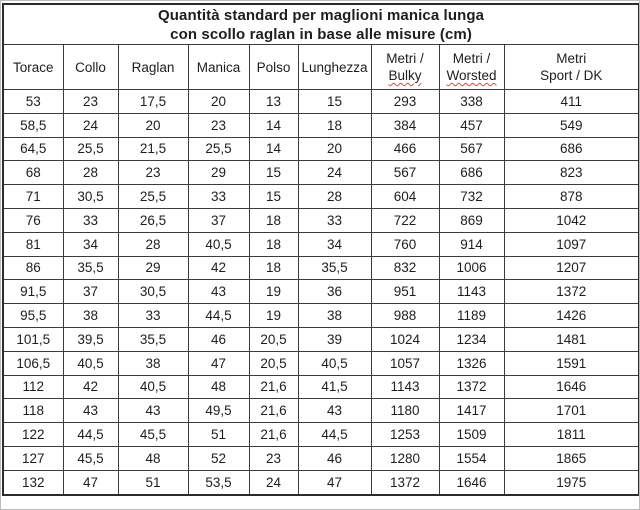 This screenshot has height=510, width=640. I want to click on cell-lunghezza: 41,5, so click(334, 387).